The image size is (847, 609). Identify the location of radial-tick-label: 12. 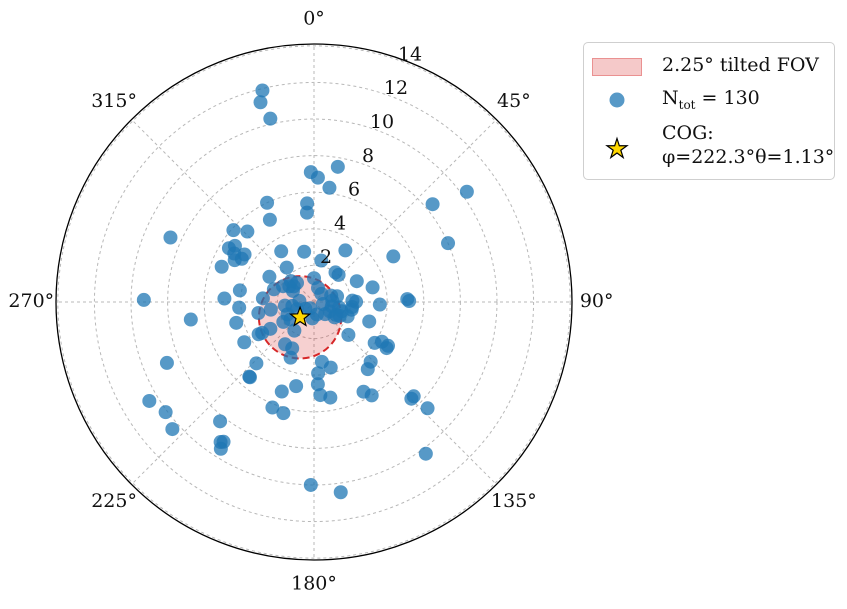
(396, 88).